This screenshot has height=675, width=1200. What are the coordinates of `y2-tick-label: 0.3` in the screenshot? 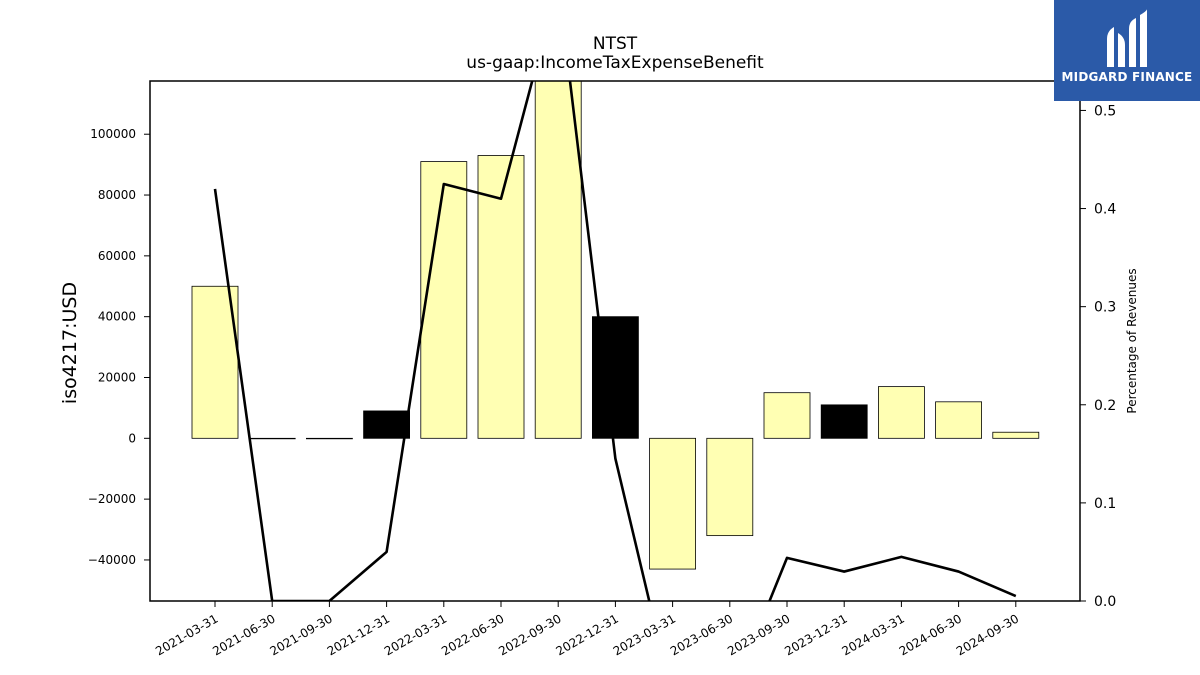 It's located at (1105, 308).